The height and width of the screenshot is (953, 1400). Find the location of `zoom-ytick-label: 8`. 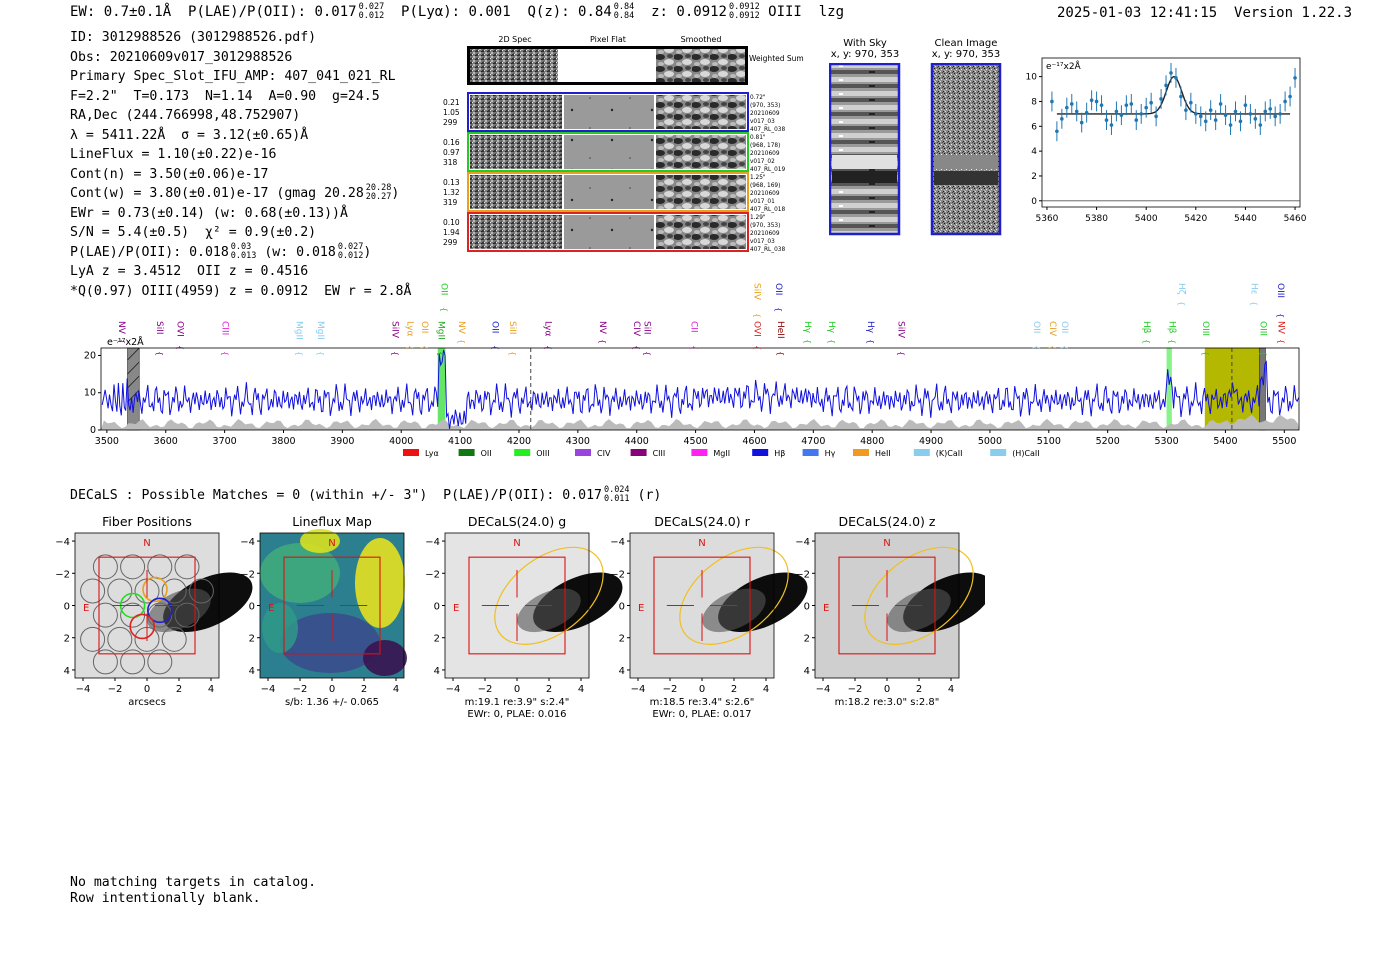

zoom-ytick-label: 8 is located at coordinates (1034, 102).